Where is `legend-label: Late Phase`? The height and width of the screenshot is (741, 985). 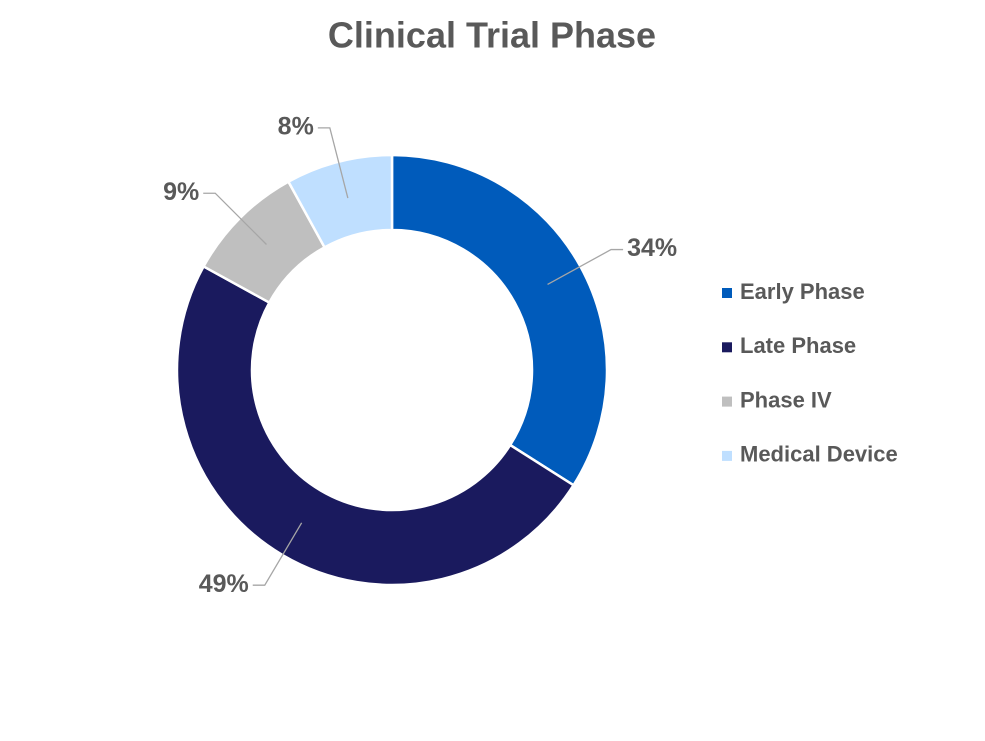 legend-label: Late Phase is located at coordinates (798, 345).